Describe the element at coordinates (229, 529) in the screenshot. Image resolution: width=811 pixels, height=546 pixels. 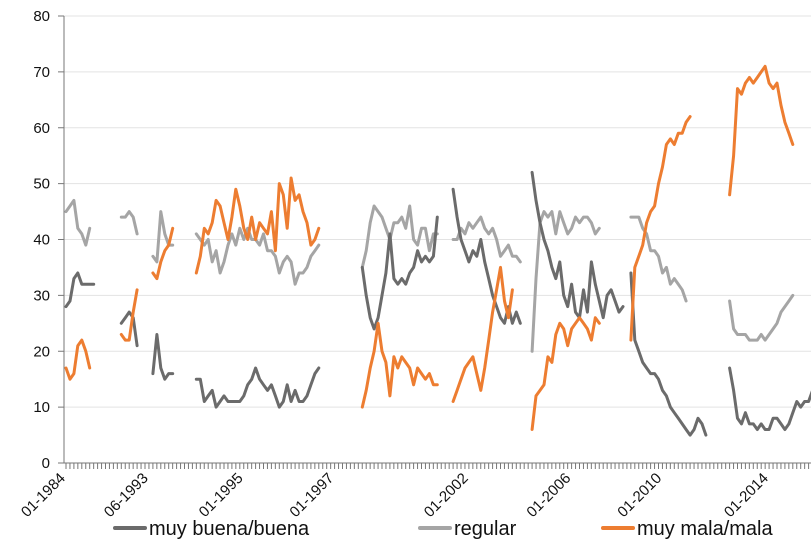
I see `legend-label: muy buena/buena` at that location.